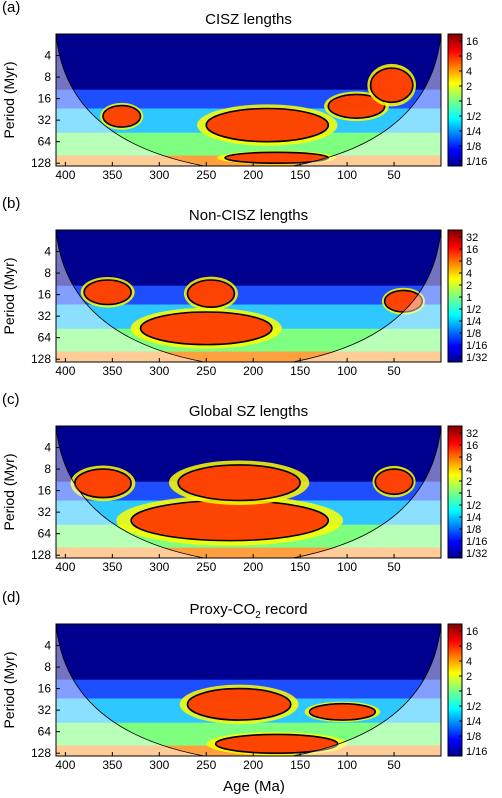  Describe the element at coordinates (253, 765) in the screenshot. I see `x-tick-label: 200` at that location.